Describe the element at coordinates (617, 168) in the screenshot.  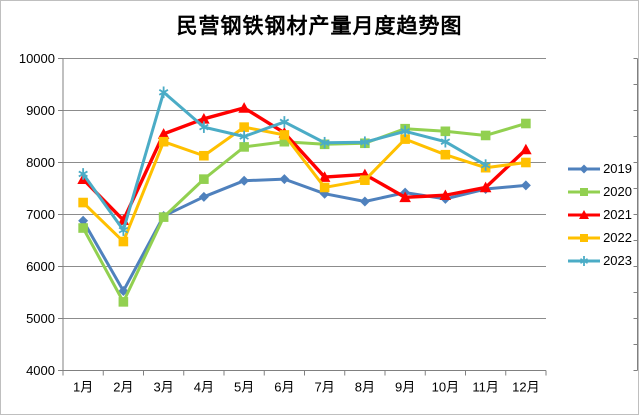
I see `legend-label: 2019` at that location.